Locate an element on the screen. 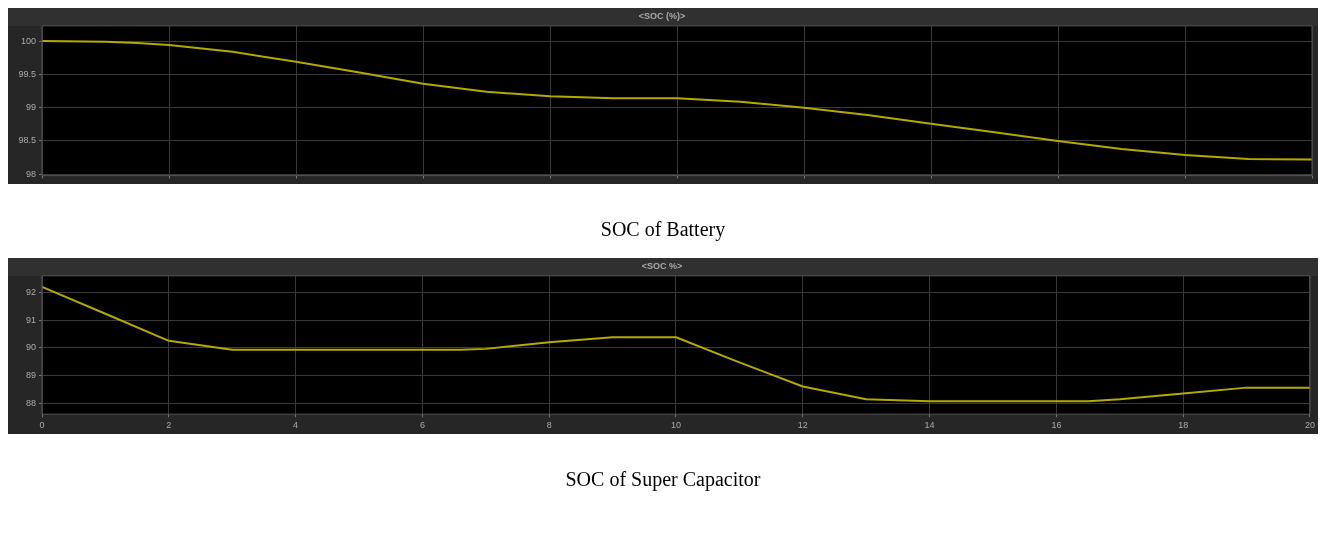 The image size is (1341, 533). x-tick-label: 2 is located at coordinates (169, 425).